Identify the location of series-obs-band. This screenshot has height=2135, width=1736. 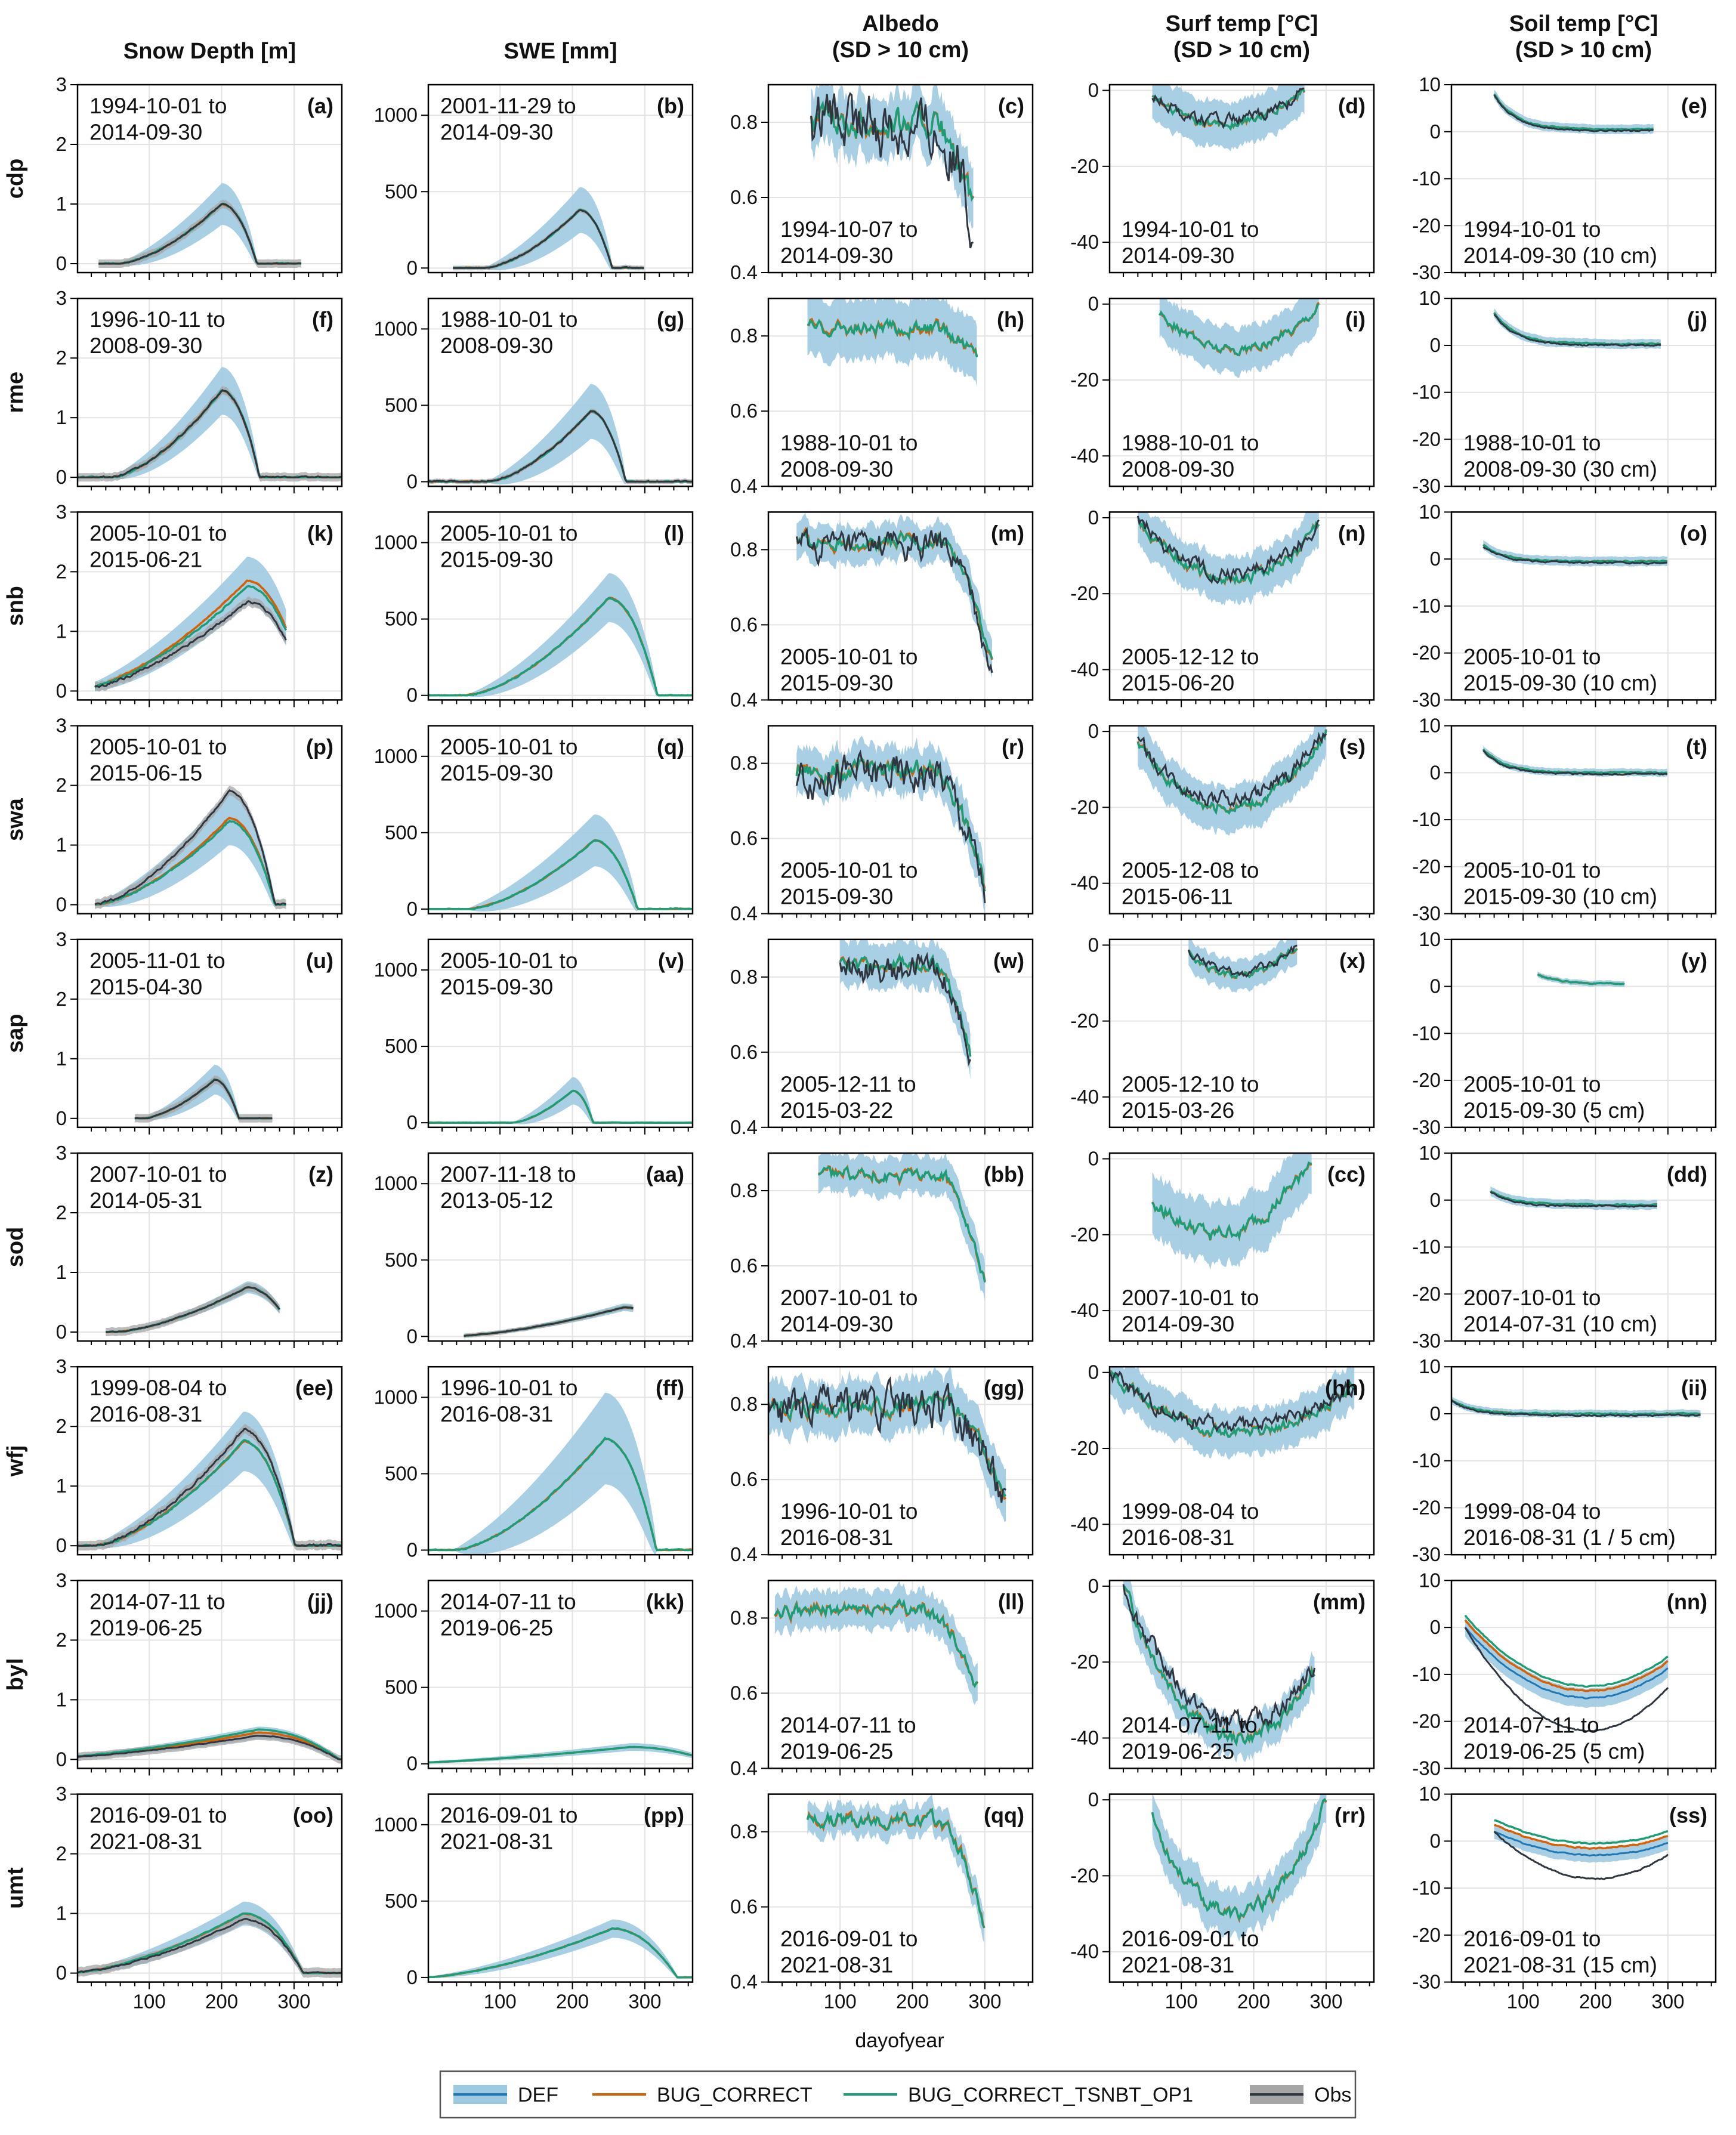
(193, 1309).